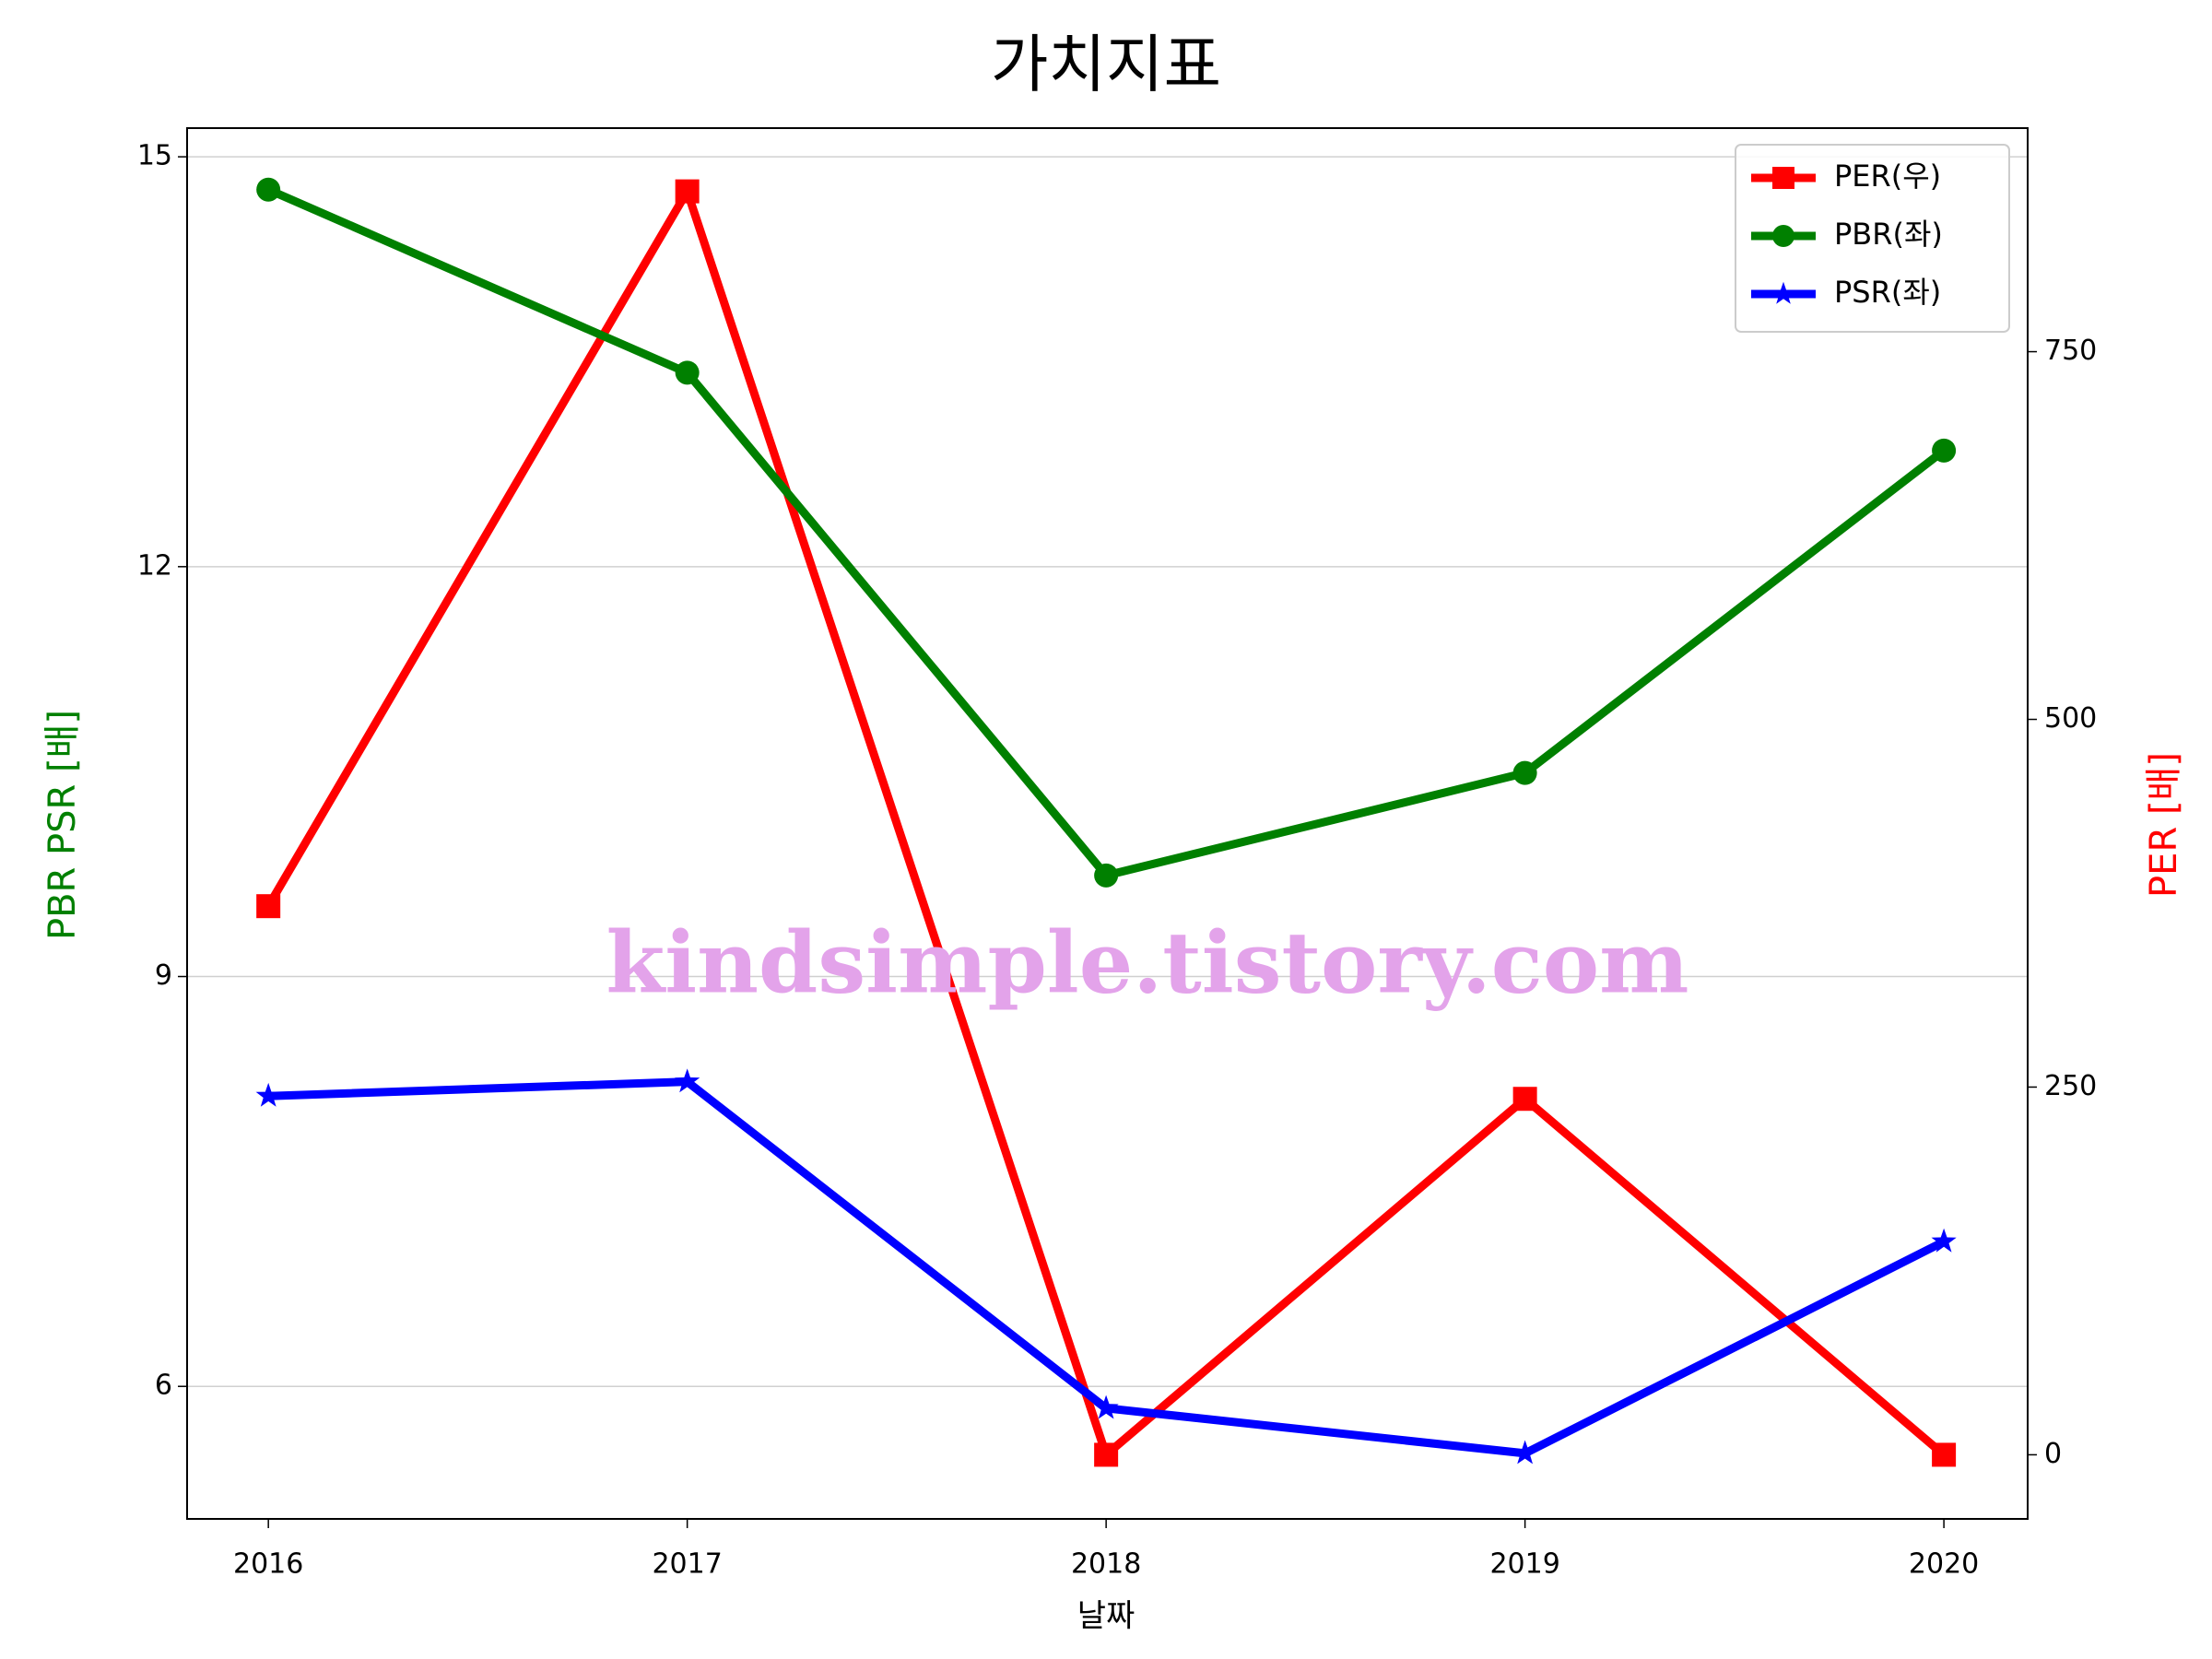 The width and height of the screenshot is (2212, 1659). I want to click on y-tick-label: 6, so click(163, 1386).